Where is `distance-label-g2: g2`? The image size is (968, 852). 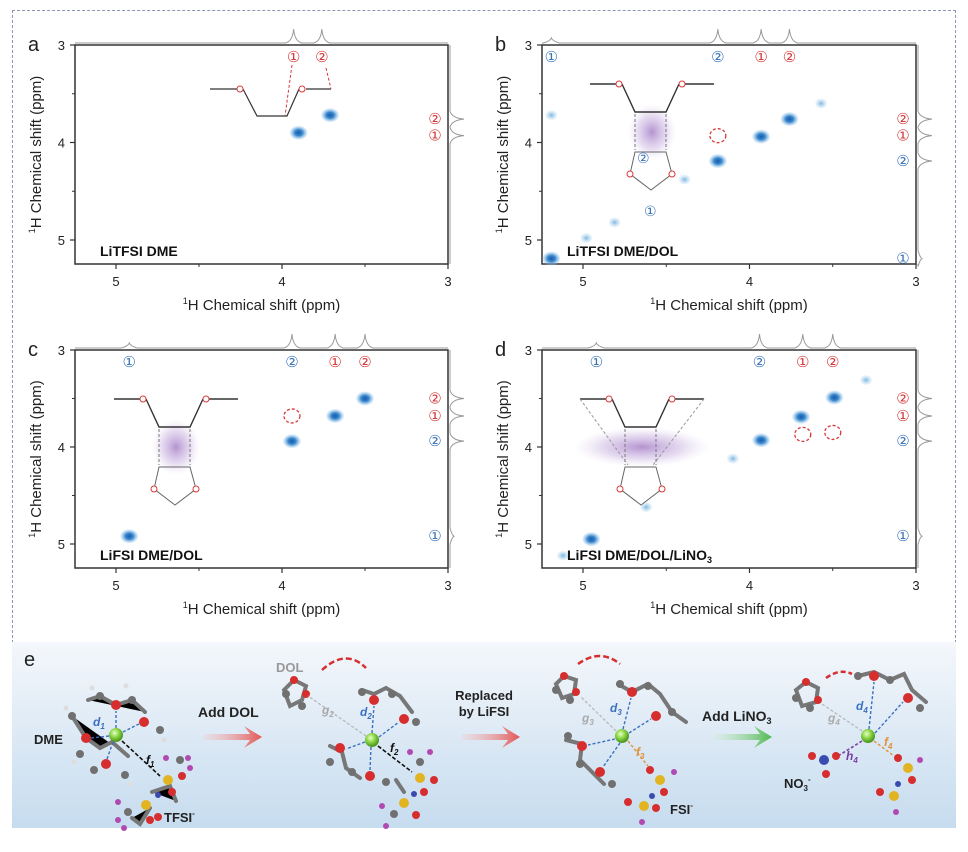
distance-label-g2: g2 is located at coordinates (327, 711).